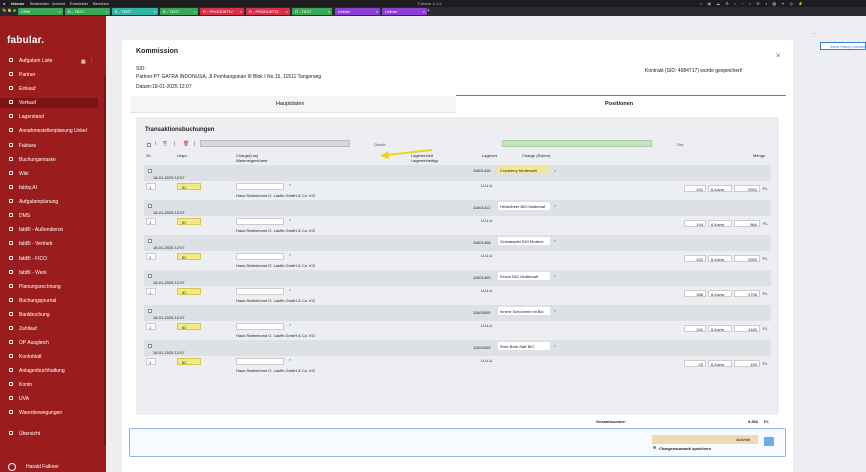  I want to click on tab-6: R - TEST ×, so click(312, 11).